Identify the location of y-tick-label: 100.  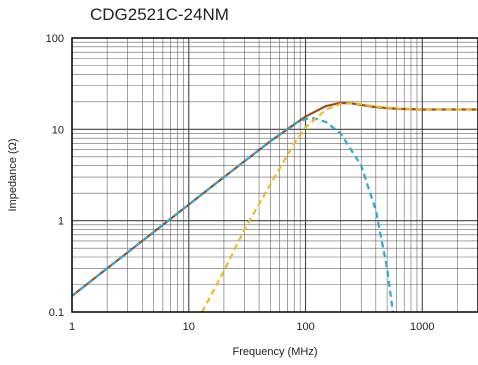
(55, 39).